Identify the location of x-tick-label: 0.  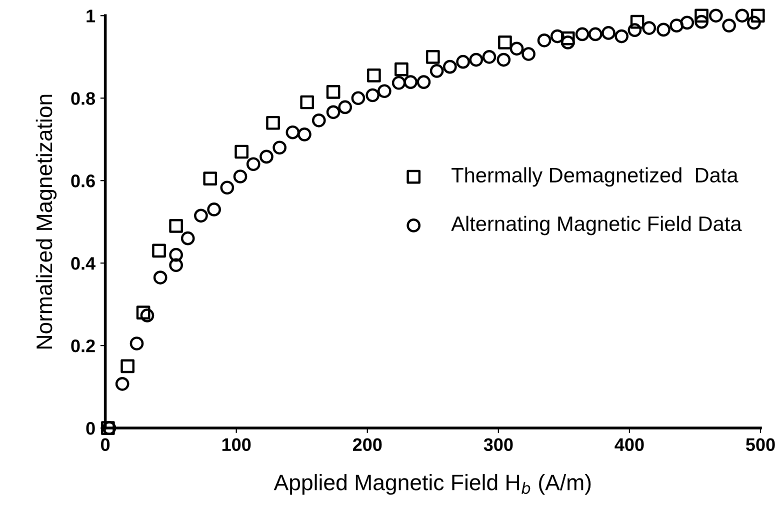
(105, 445).